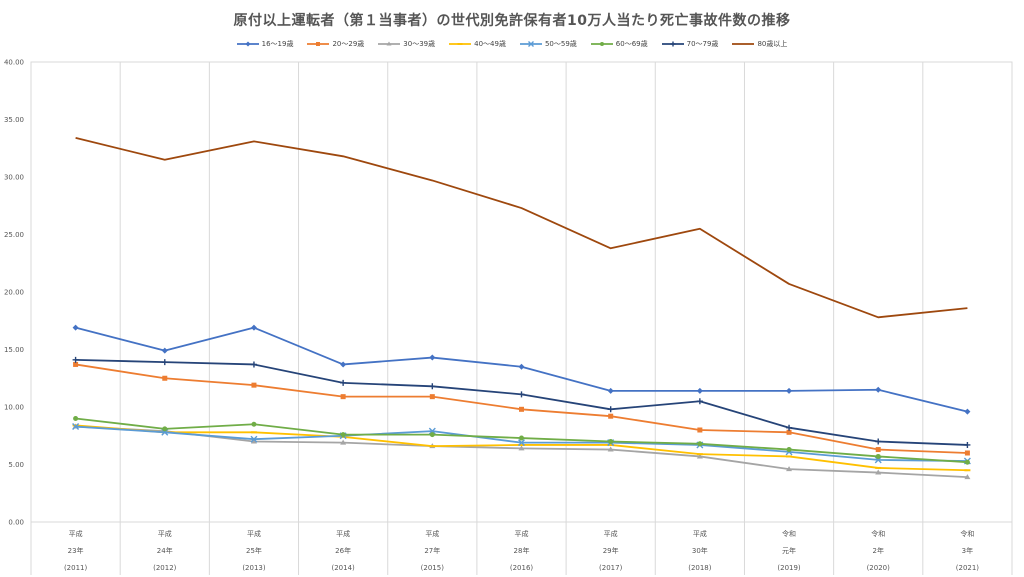 This screenshot has height=577, width=1024. Describe the element at coordinates (700, 568) in the screenshot. I see `x-tick-label: (2018)` at that location.